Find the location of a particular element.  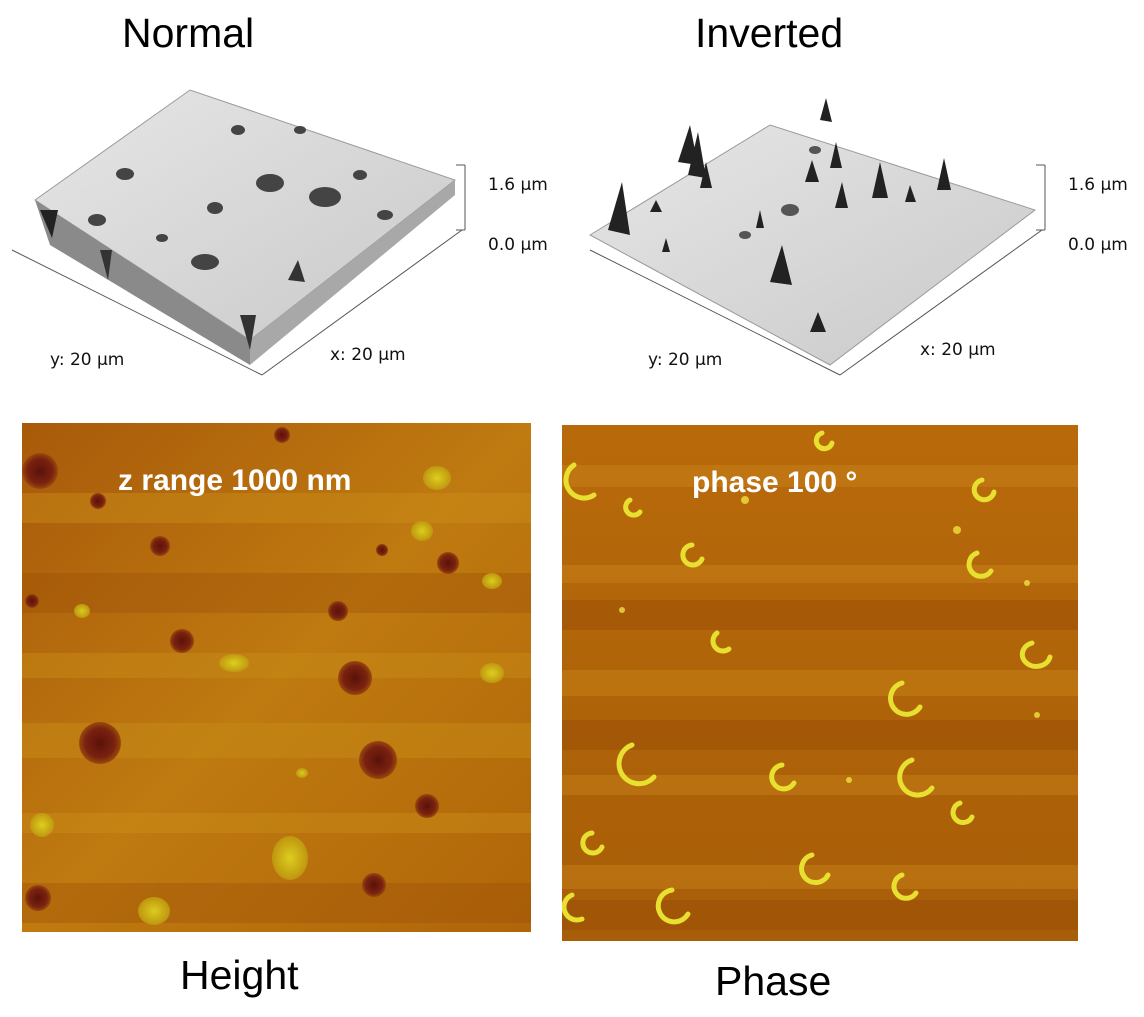

height-caption: Height is located at coordinates (239, 975).